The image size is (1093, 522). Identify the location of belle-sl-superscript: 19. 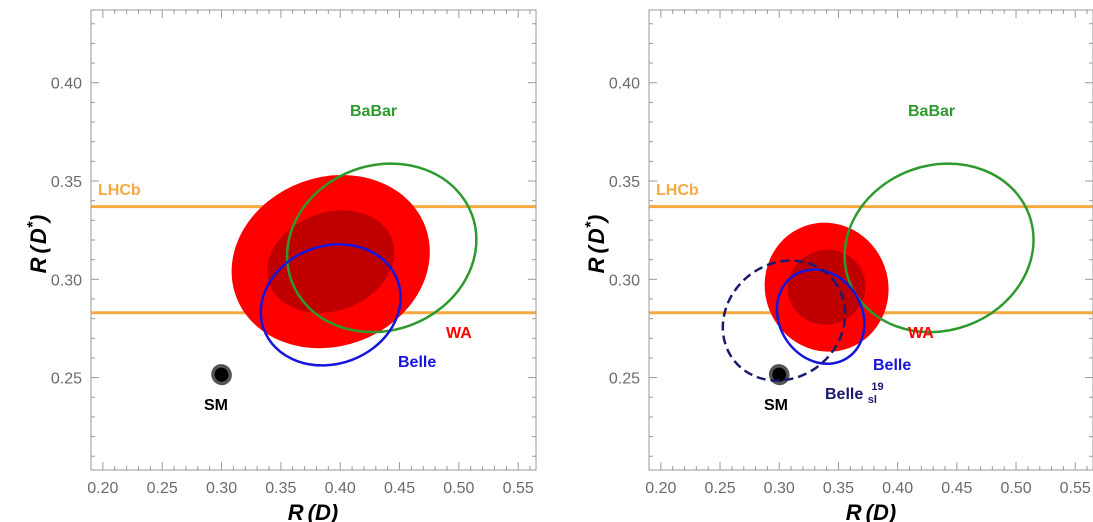
(877, 387).